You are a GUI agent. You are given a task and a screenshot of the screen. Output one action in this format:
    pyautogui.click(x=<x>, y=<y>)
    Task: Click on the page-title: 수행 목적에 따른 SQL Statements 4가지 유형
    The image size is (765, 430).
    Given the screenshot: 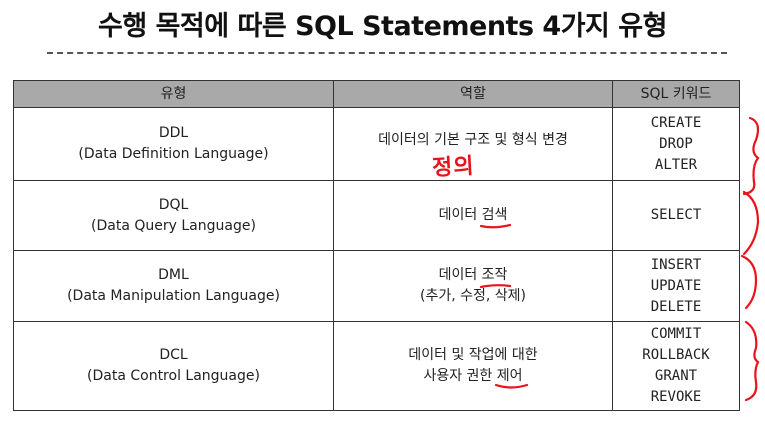 What is the action you would take?
    pyautogui.click(x=382, y=26)
    